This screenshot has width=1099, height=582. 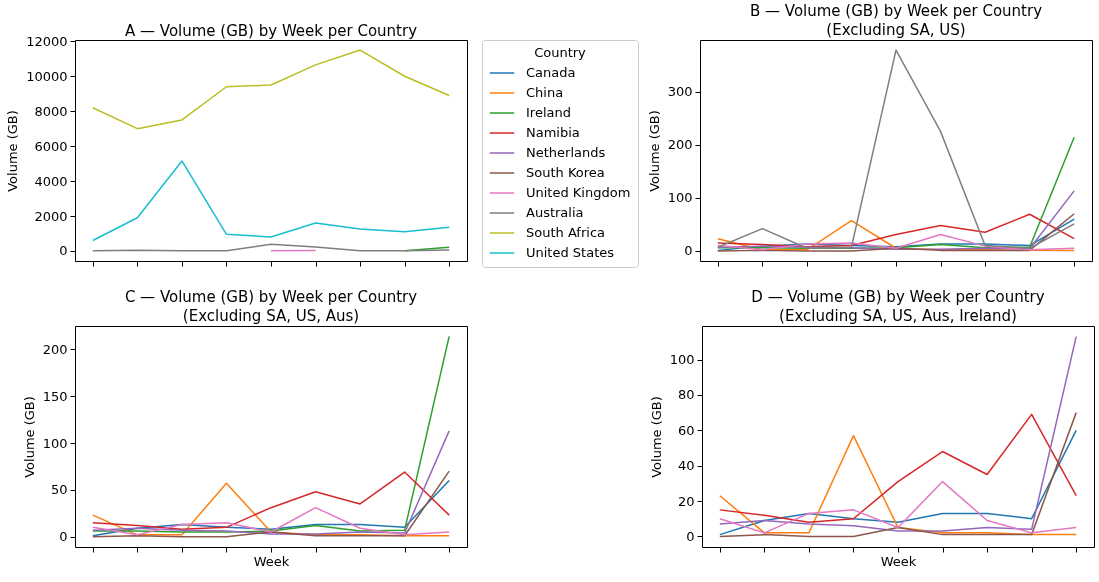 I want to click on legend-title: Country, so click(x=560, y=52).